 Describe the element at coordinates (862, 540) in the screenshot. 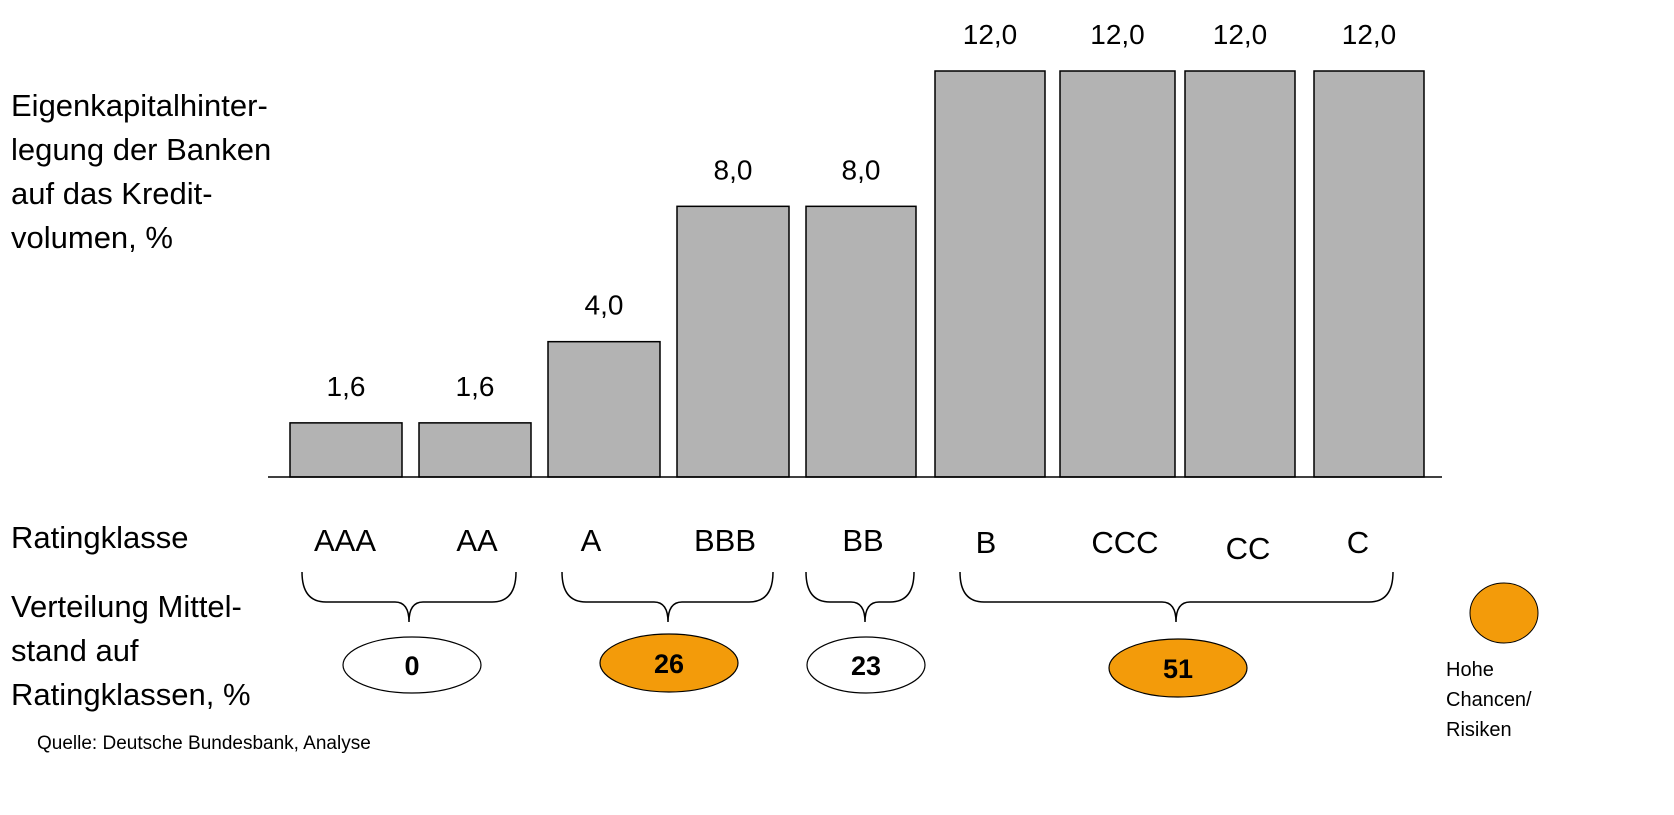

I see `category-label-bb: BB` at that location.